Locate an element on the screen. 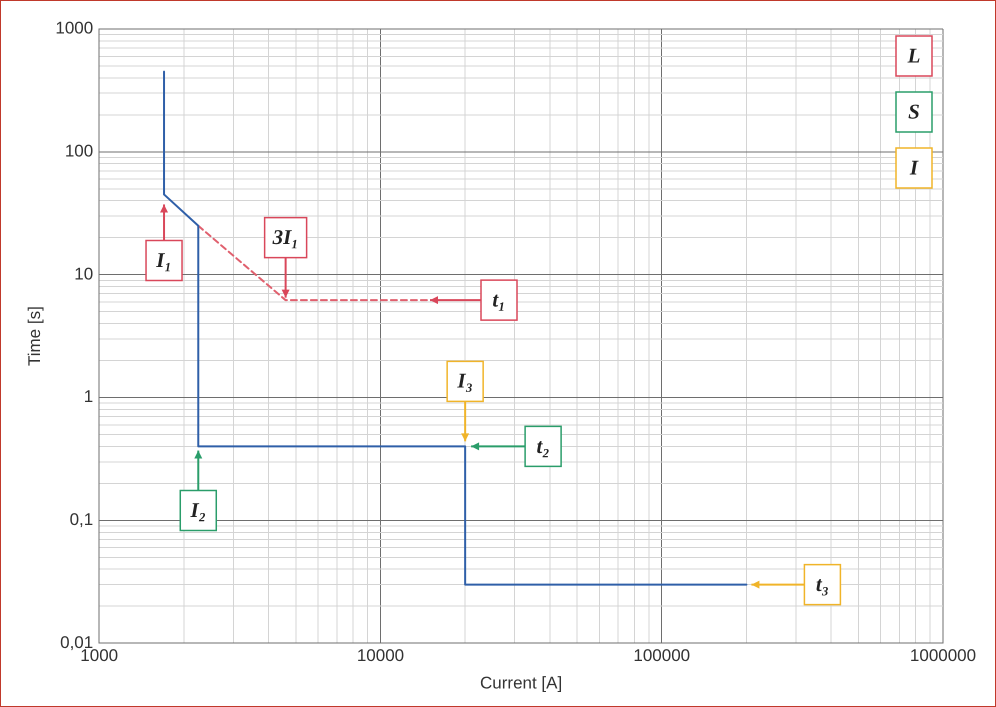 Image resolution: width=996 pixels, height=707 pixels. annotation: S is located at coordinates (914, 111).